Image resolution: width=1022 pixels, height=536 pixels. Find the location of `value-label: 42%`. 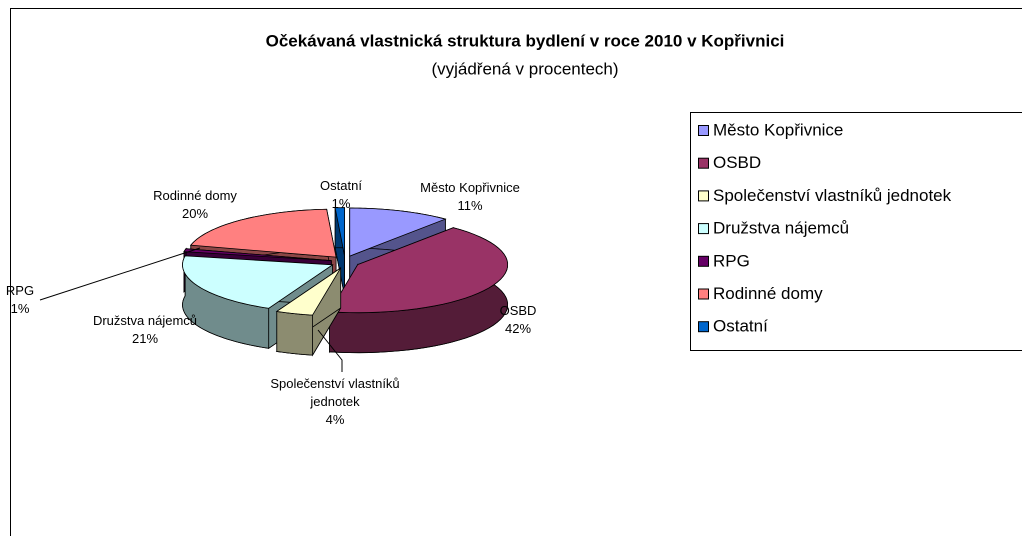

value-label: 42% is located at coordinates (518, 328).